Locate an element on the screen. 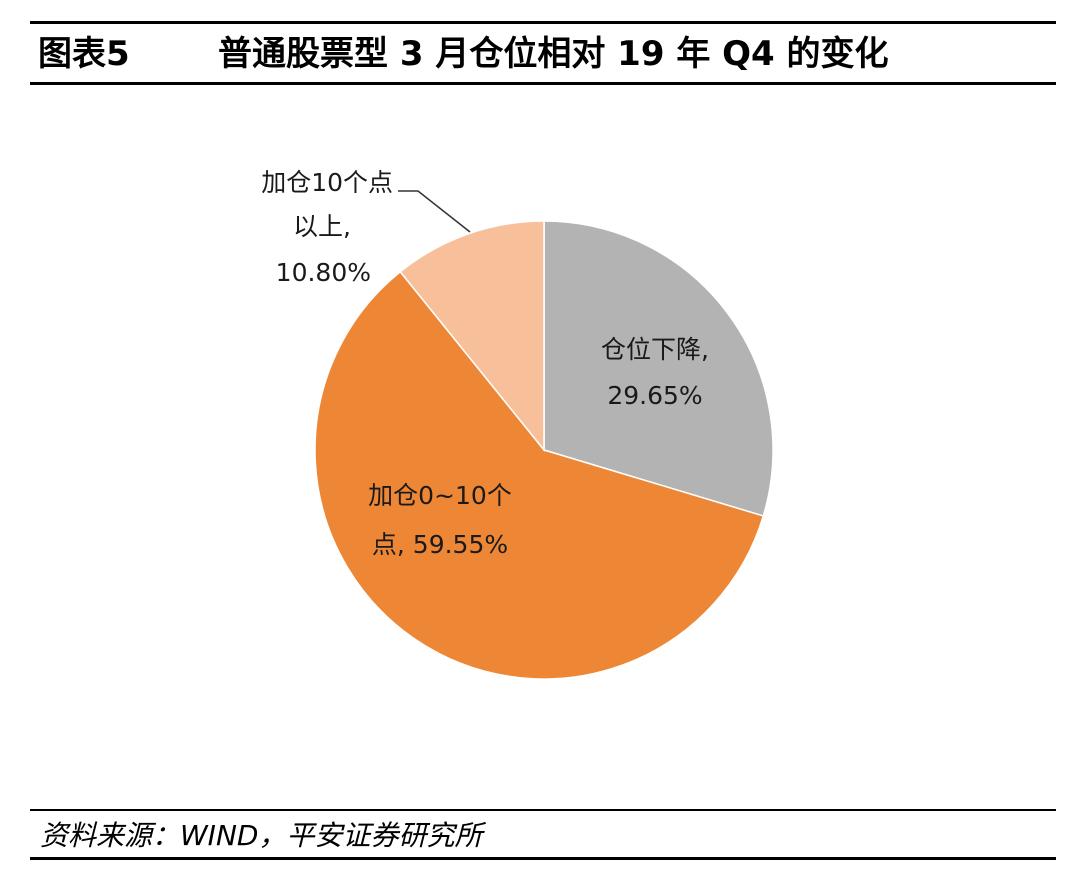 The height and width of the screenshot is (879, 1080). source-top-rule is located at coordinates (543, 810).